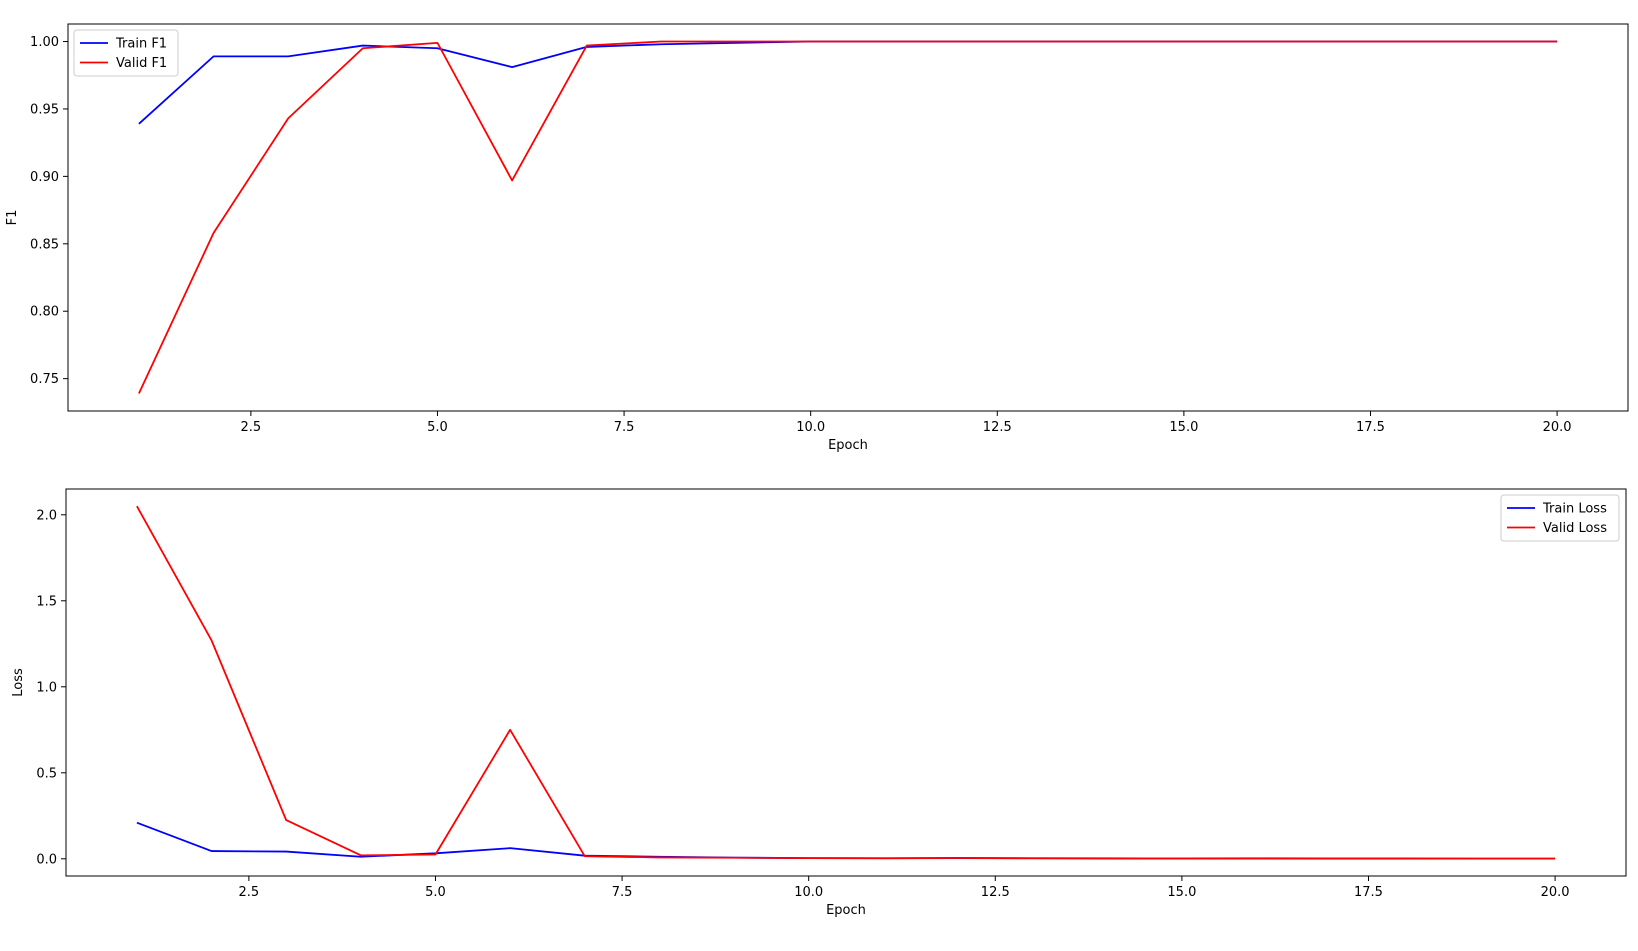 This screenshot has height=951, width=1638. What do you see at coordinates (44, 379) in the screenshot?
I see `y-tick-label: 0.75` at bounding box center [44, 379].